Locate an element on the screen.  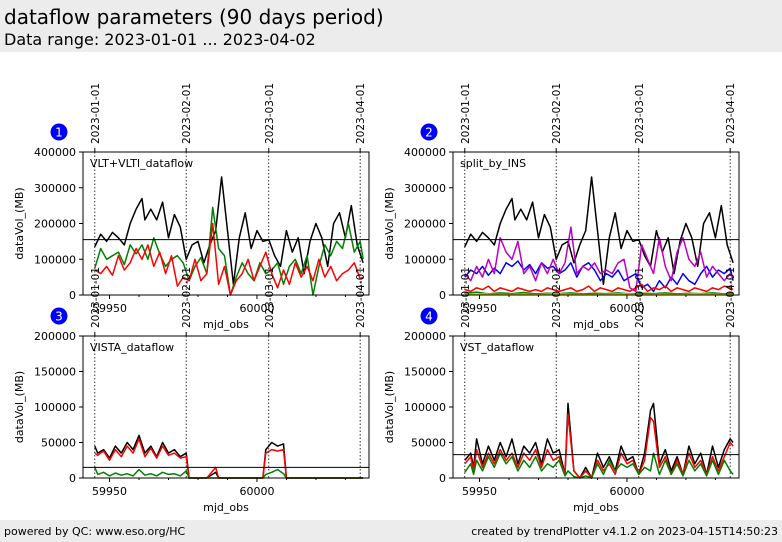
panel-label: split_by_INS is located at coordinates (493, 163).